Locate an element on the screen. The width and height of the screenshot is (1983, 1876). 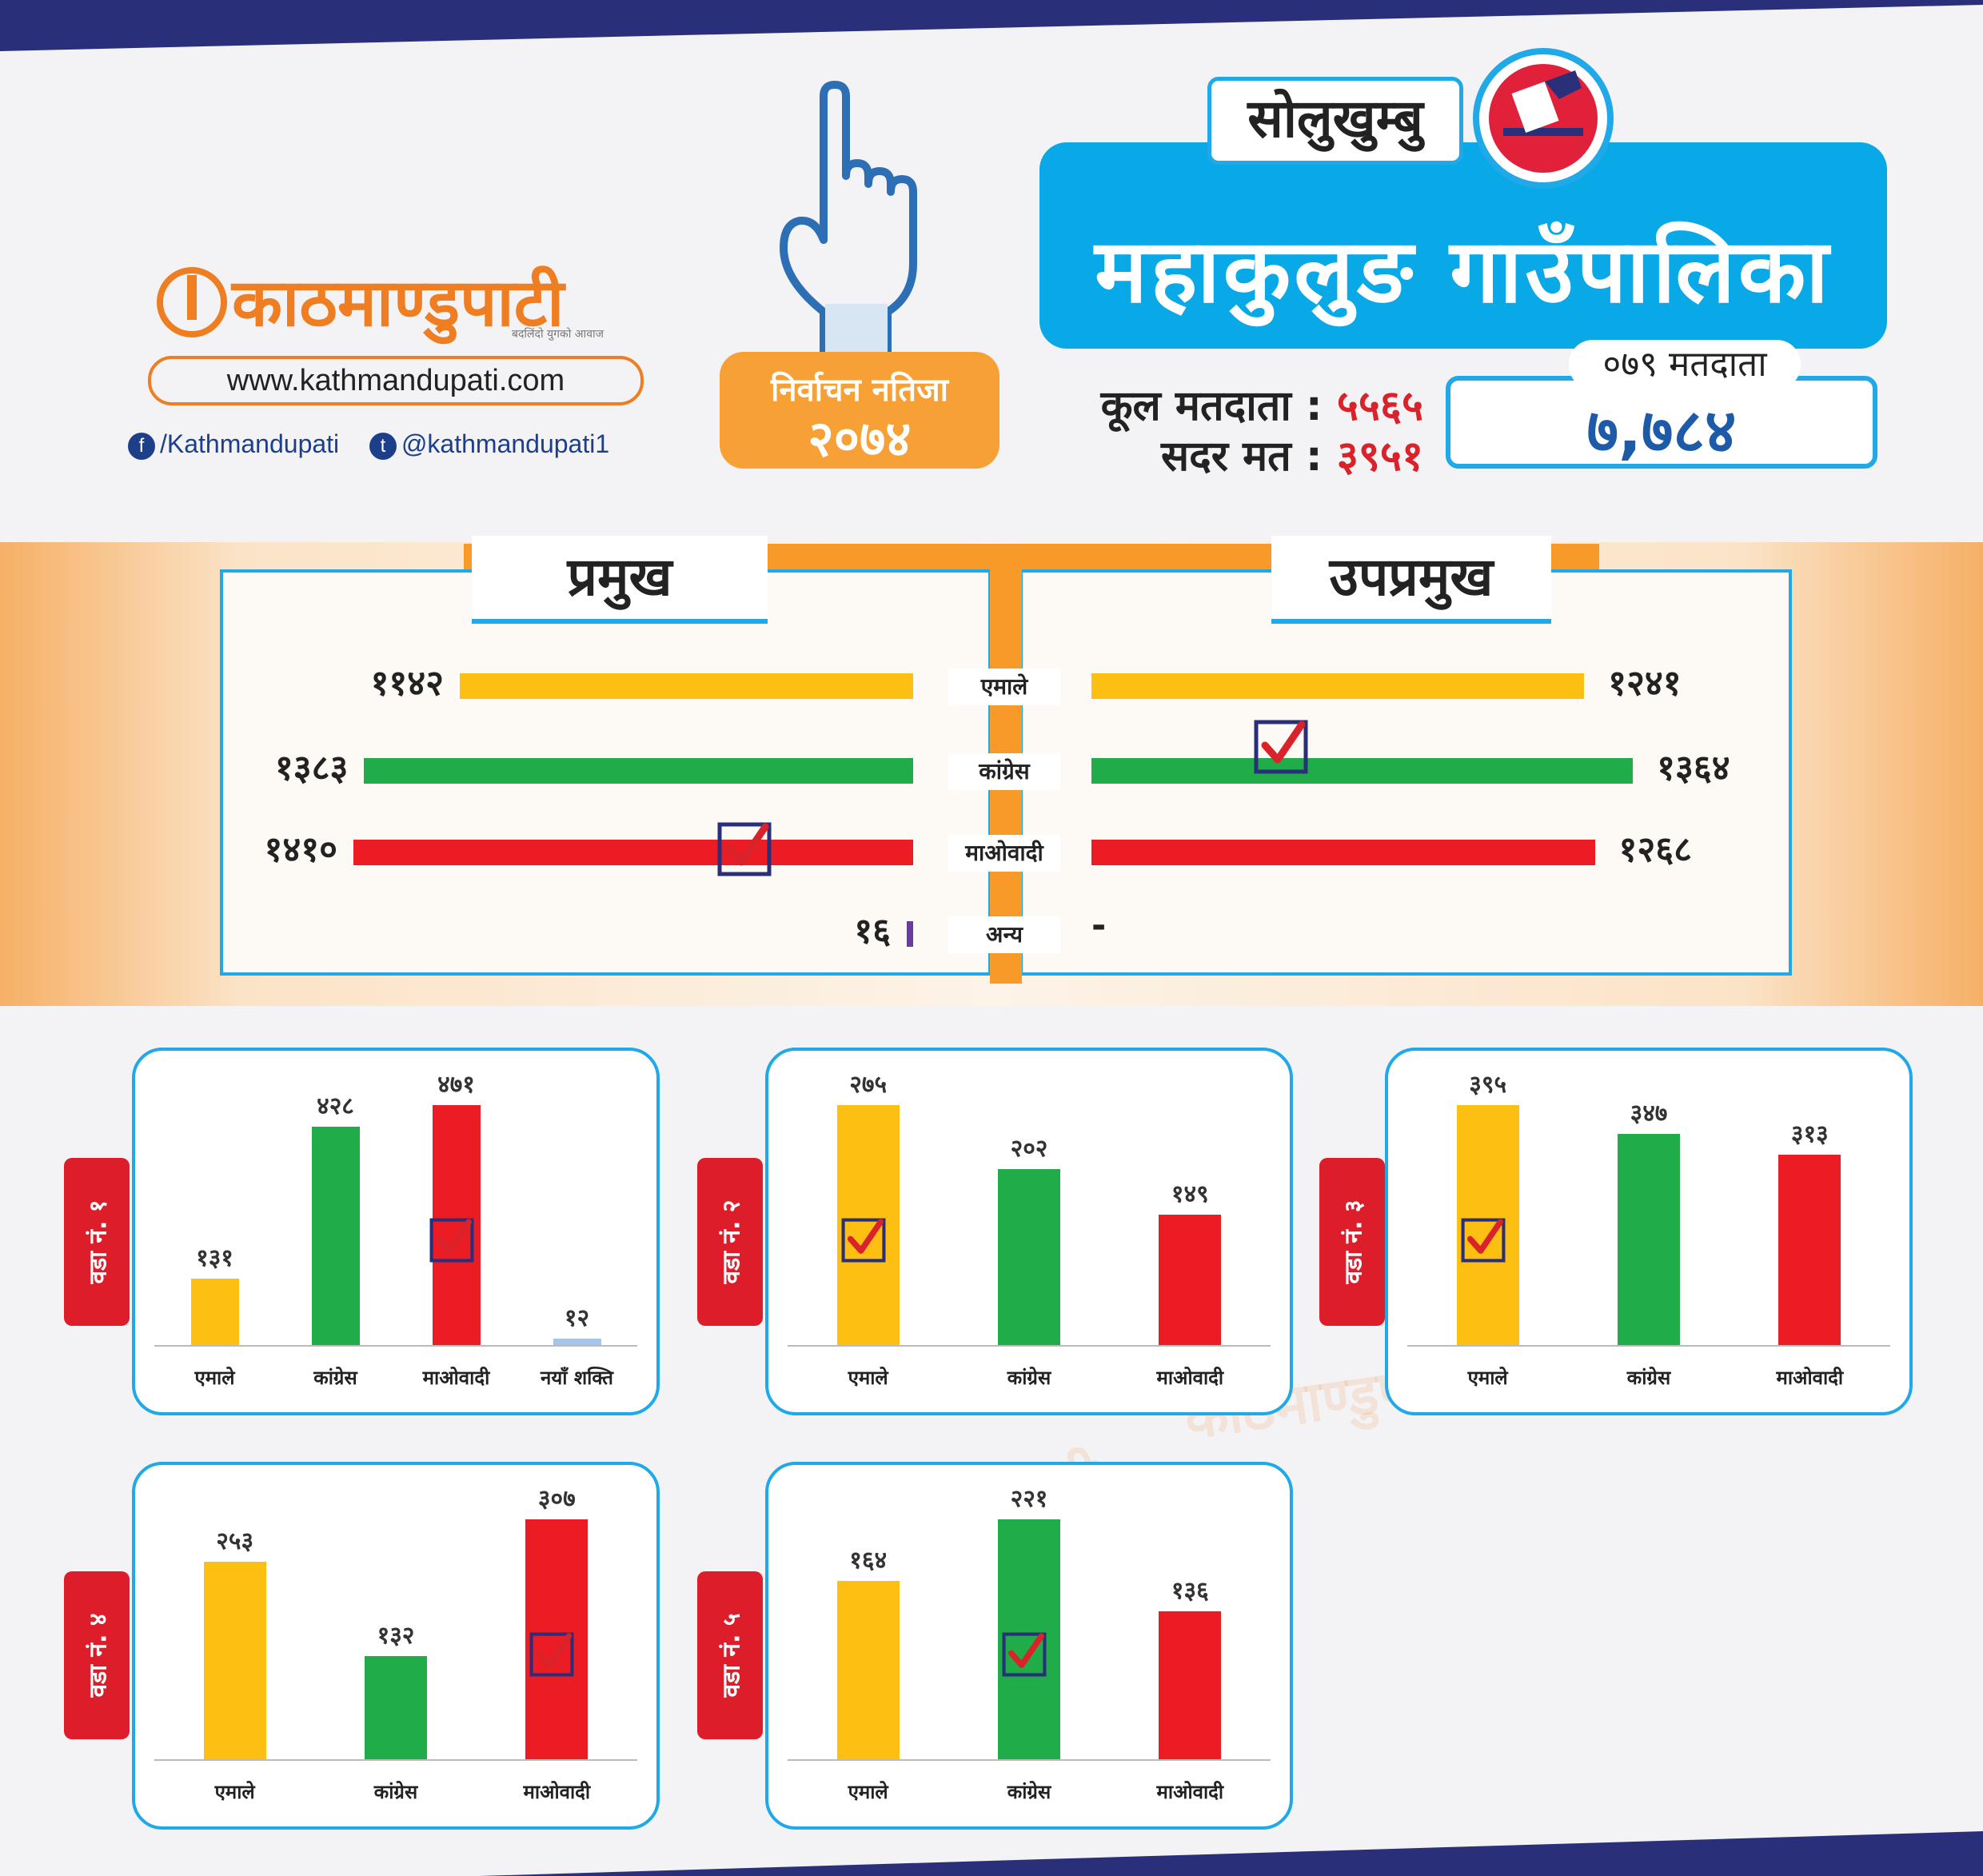
ward-tag: वडा नं. ३ is located at coordinates (1352, 1242).